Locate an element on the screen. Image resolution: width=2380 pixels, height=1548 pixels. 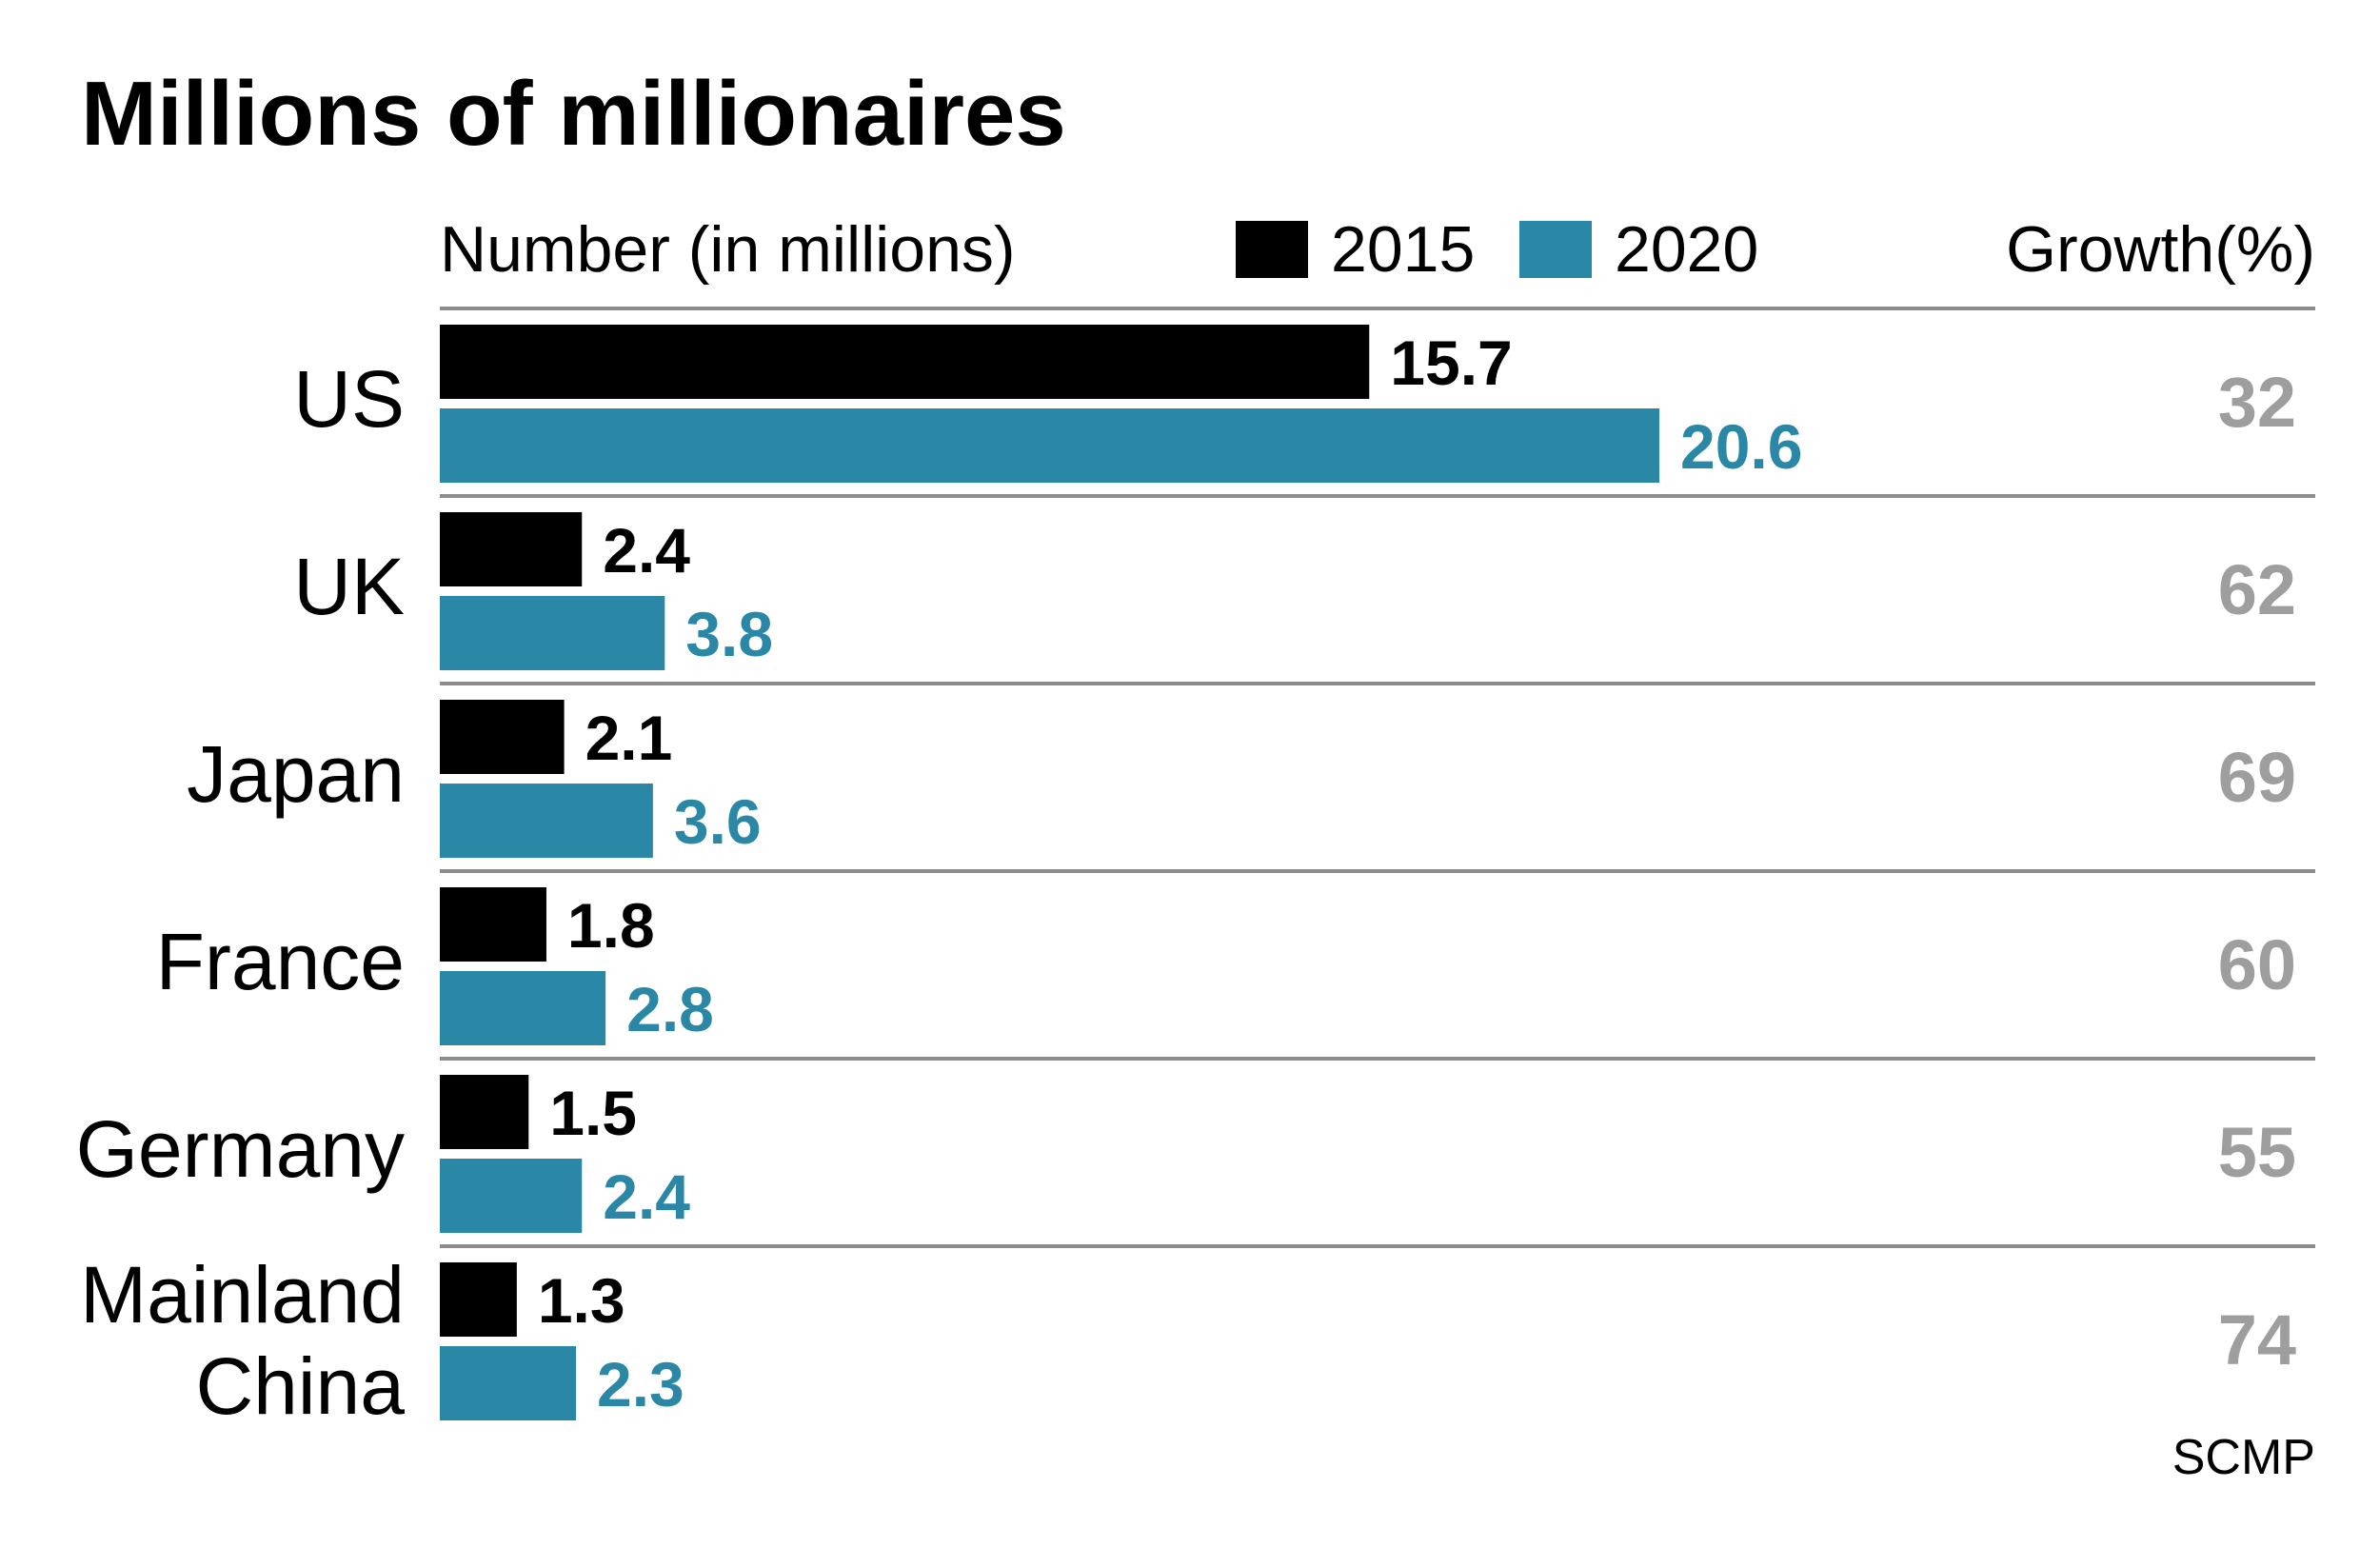
category-label: UK is located at coordinates (349, 586).